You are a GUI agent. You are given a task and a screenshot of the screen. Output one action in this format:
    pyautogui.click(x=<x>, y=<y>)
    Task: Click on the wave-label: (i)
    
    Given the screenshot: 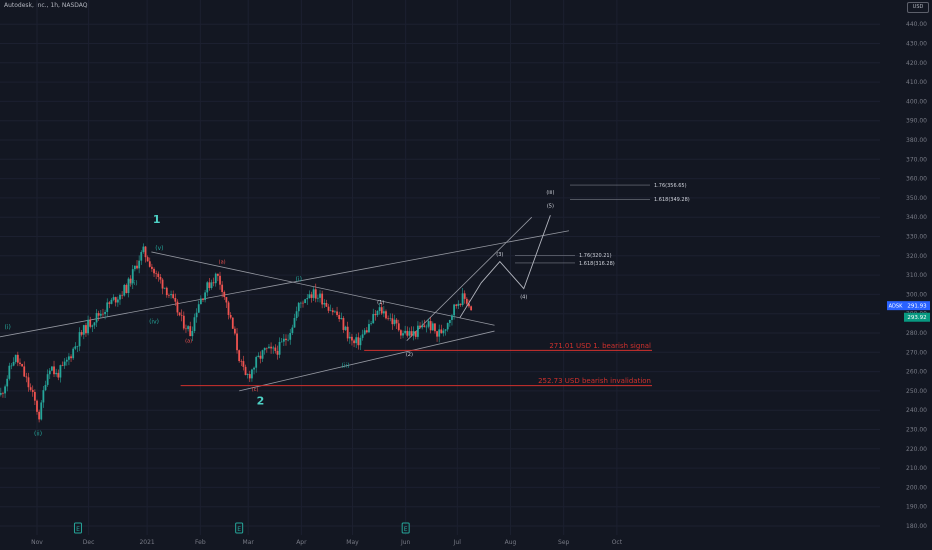 What is the action you would take?
    pyautogui.click(x=8, y=327)
    